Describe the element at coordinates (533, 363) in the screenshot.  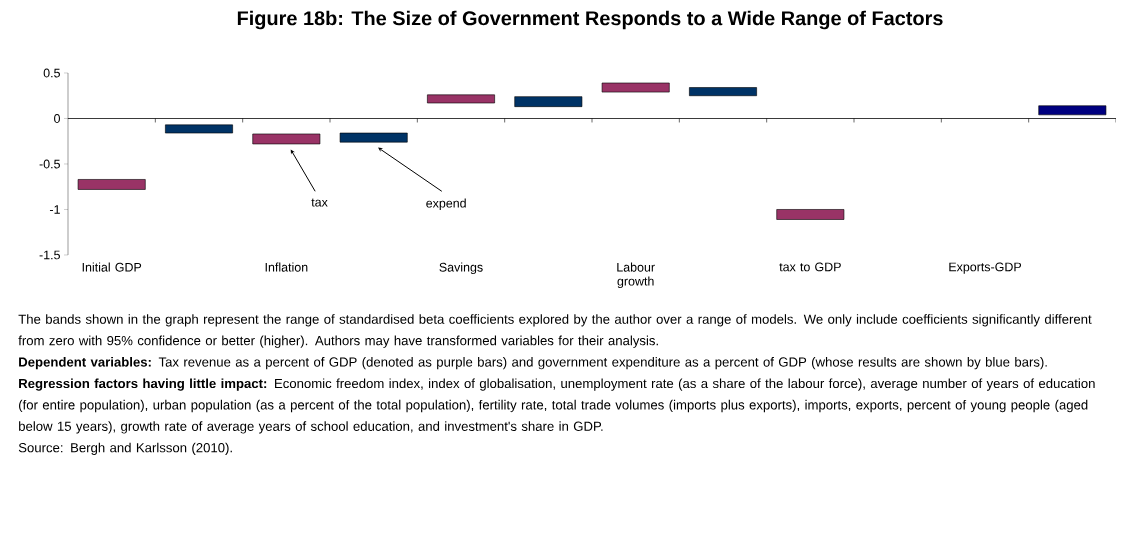
I see `text: Dependent variables: Tax revenue as a percent of GDP (denoted as purple bars) and government expenditure as a percent of GDP (whose results are shown by blue bars).` at that location.